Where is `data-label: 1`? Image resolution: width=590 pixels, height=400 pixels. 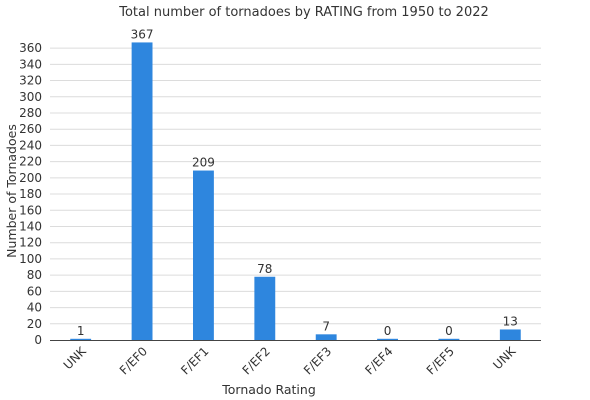
data-label: 1 is located at coordinates (81, 331).